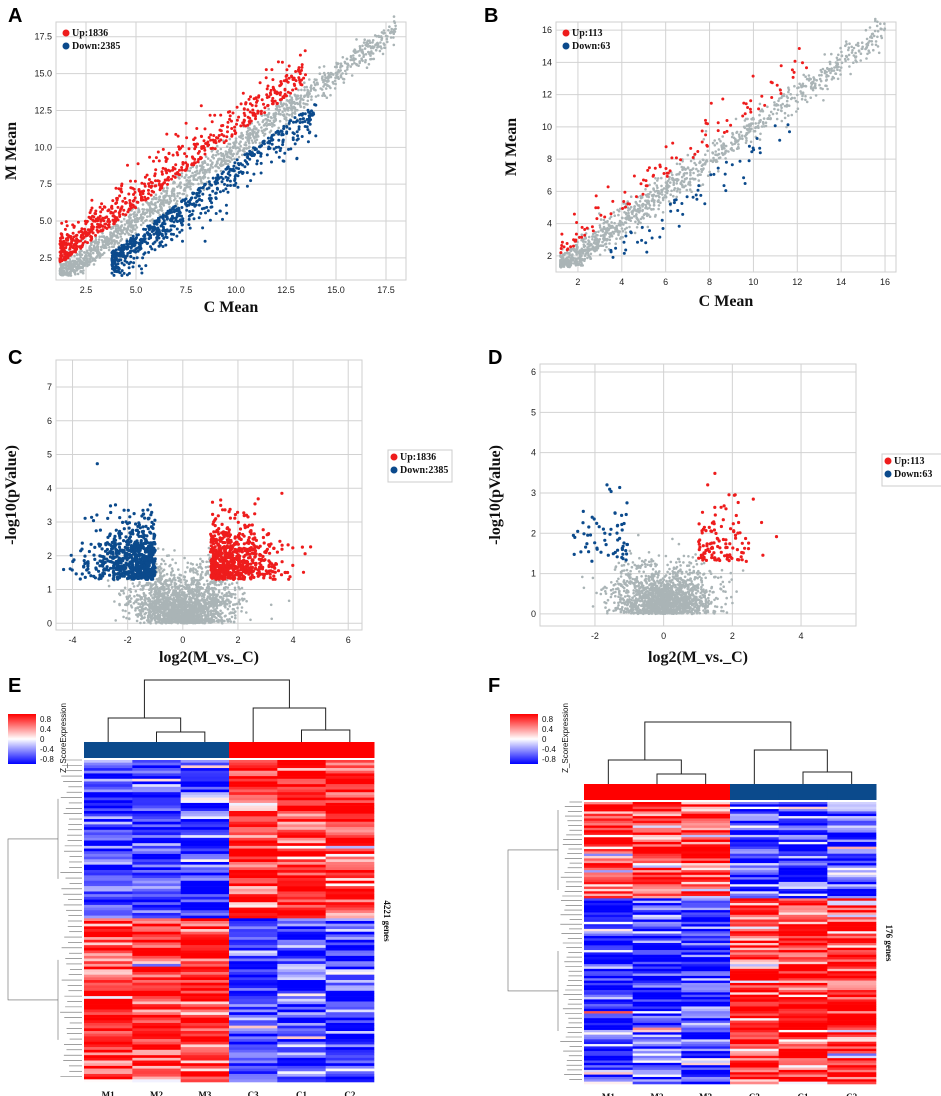 This screenshot has width=941, height=1096. I want to click on legend-marker, so click(66, 33).